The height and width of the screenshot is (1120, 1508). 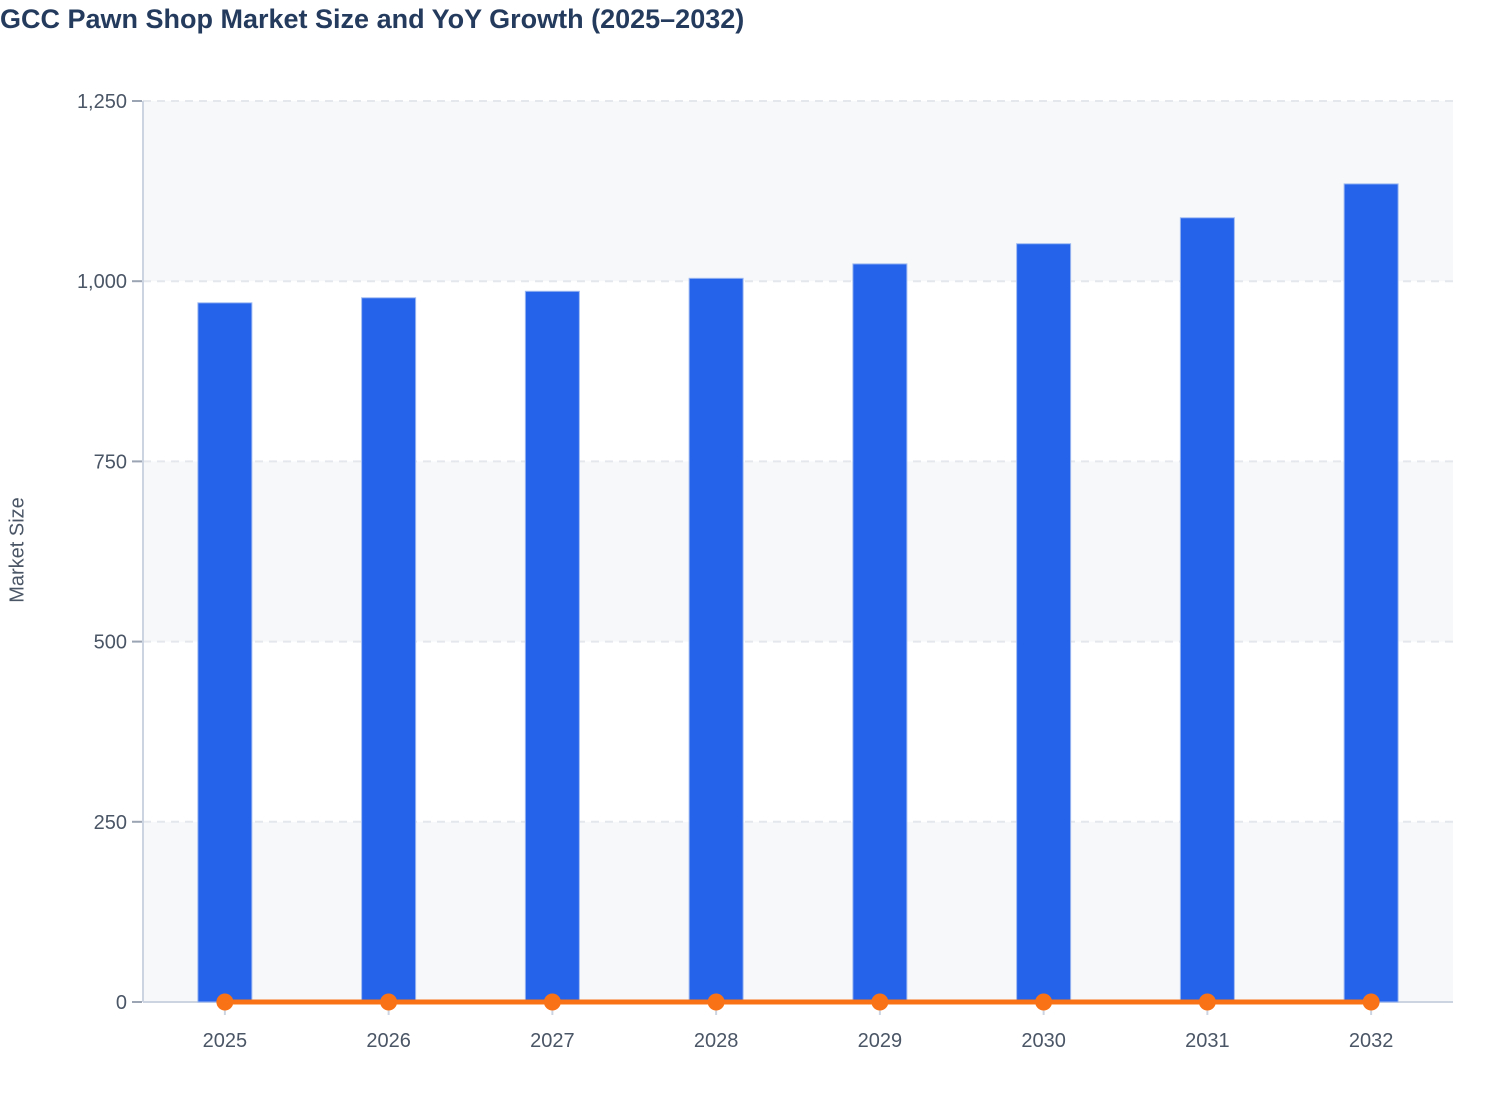 What do you see at coordinates (102, 102) in the screenshot?
I see `y-tick-label-1250: 1,250` at bounding box center [102, 102].